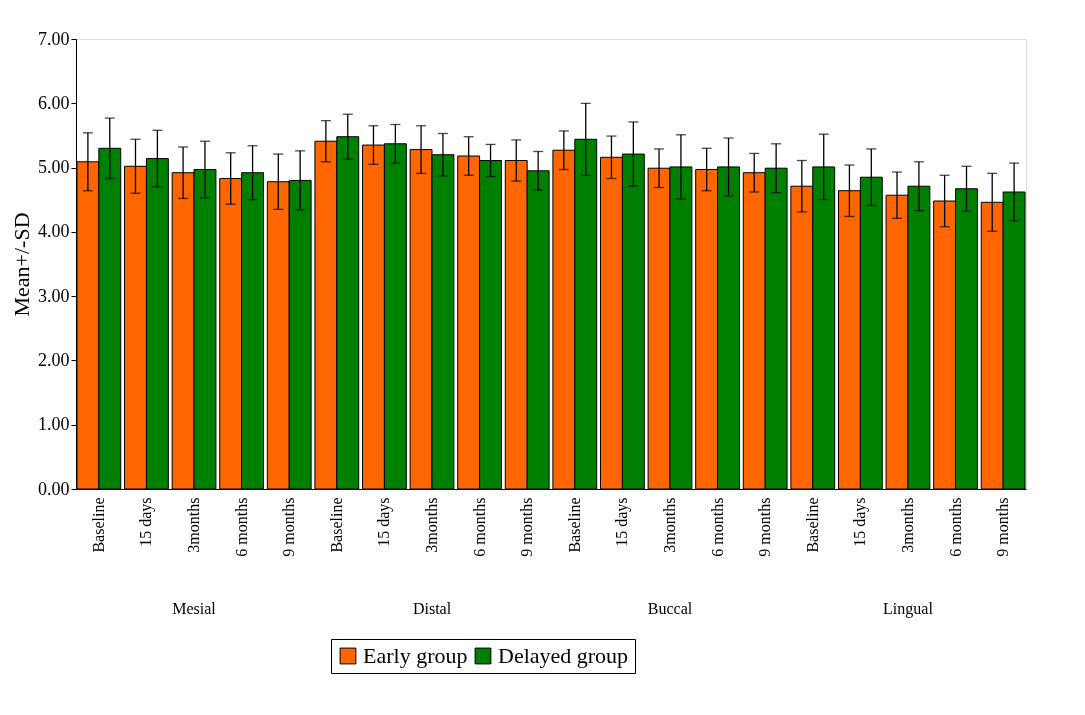  What do you see at coordinates (54, 424) in the screenshot?
I see `y-tick-label: 1.00` at bounding box center [54, 424].